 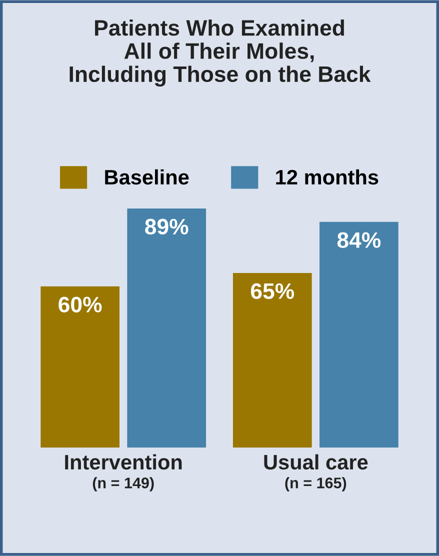 What do you see at coordinates (359, 240) in the screenshot?
I see `data-label: 84%` at bounding box center [359, 240].